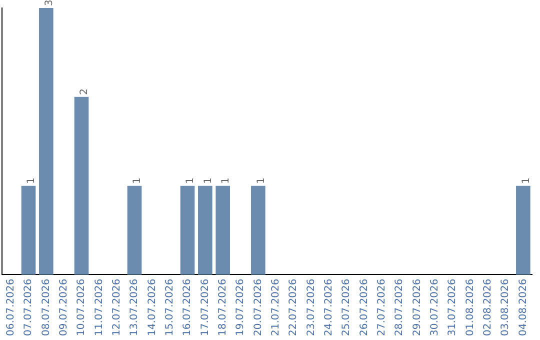  I want to click on x-tick-label: 08.07.2026, so click(46, 307).